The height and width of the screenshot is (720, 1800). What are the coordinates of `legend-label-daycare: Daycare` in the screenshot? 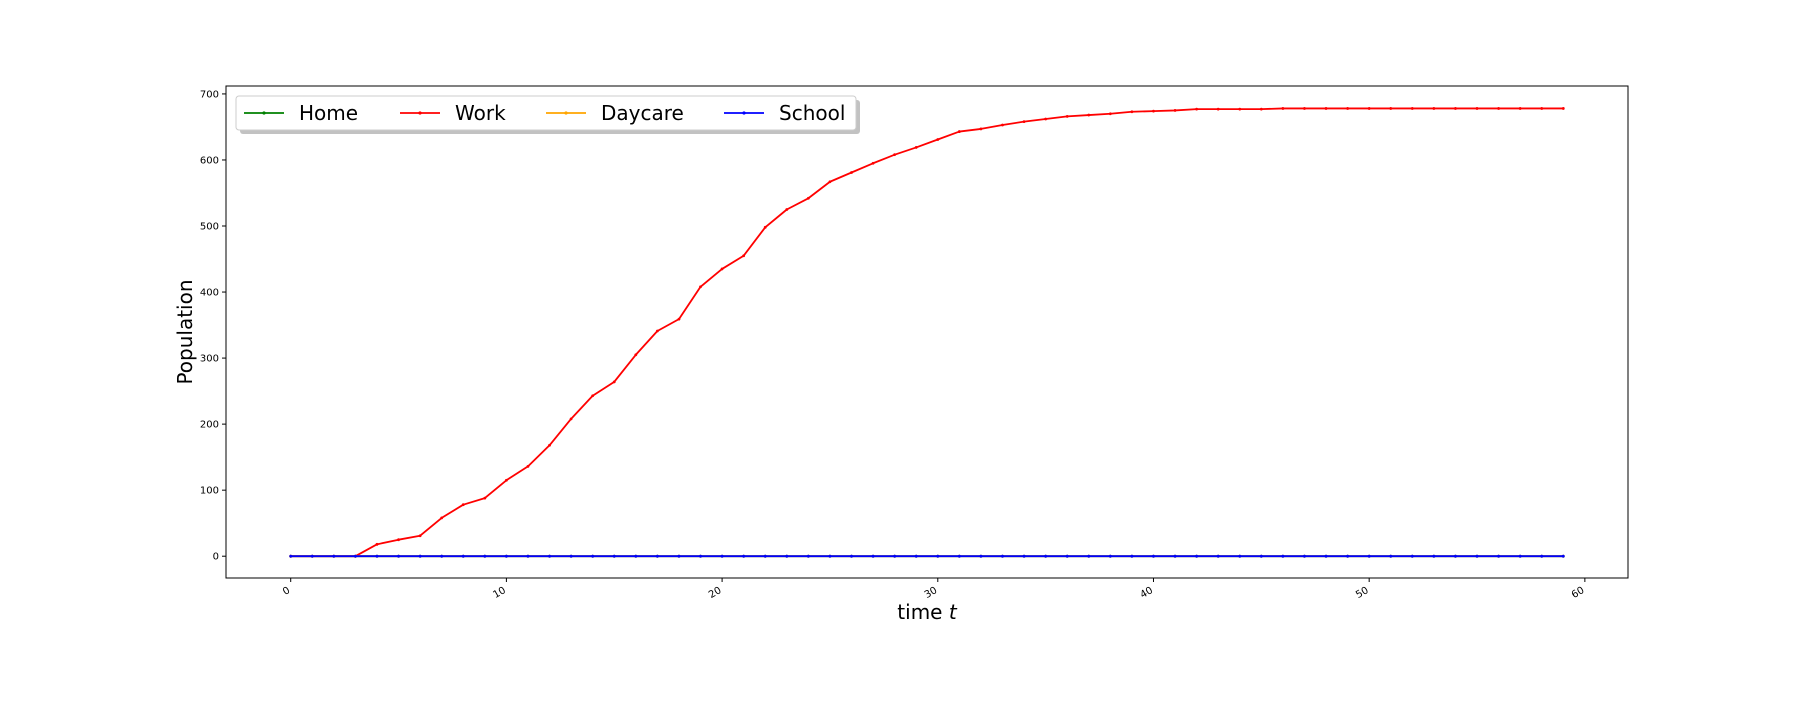 It's located at (642, 113).